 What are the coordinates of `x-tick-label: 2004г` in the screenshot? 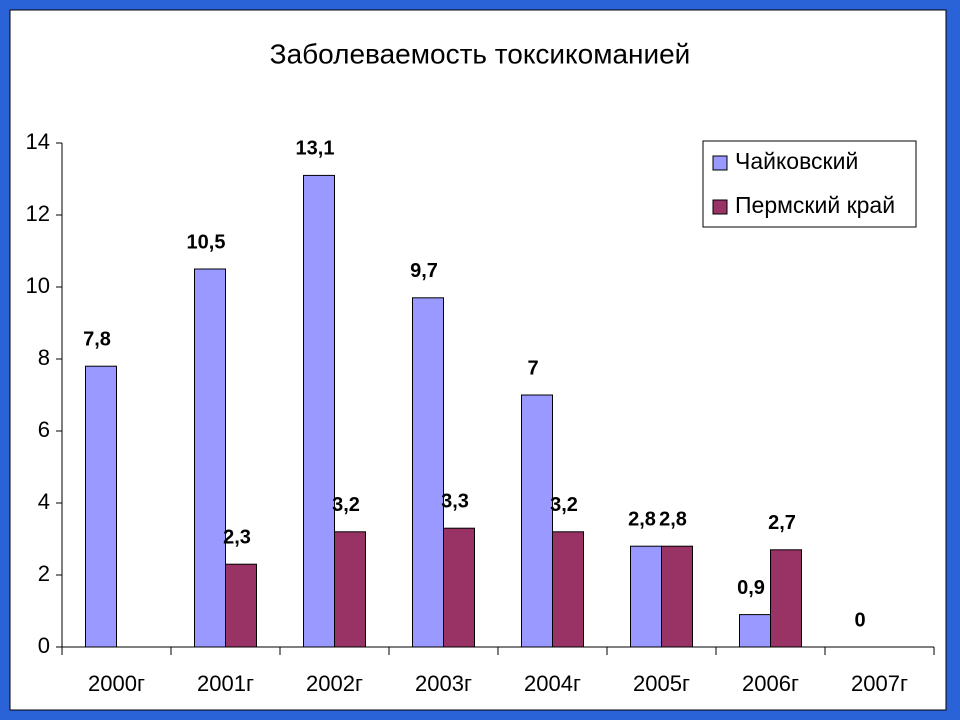 It's located at (552, 683).